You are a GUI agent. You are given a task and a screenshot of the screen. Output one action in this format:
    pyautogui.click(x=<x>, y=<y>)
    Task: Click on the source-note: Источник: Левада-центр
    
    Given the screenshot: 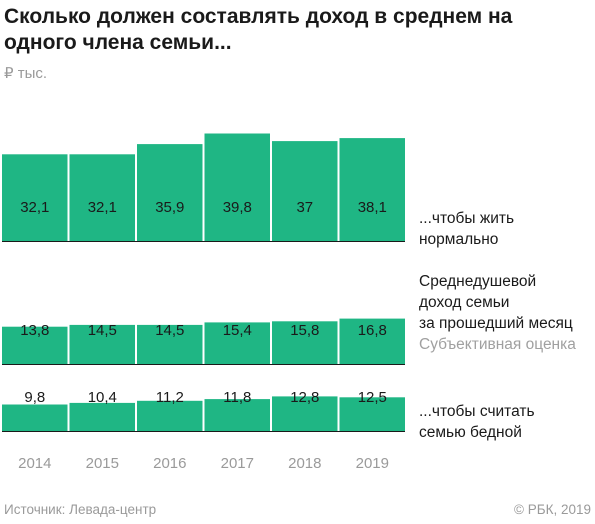 What is the action you would take?
    pyautogui.click(x=80, y=509)
    